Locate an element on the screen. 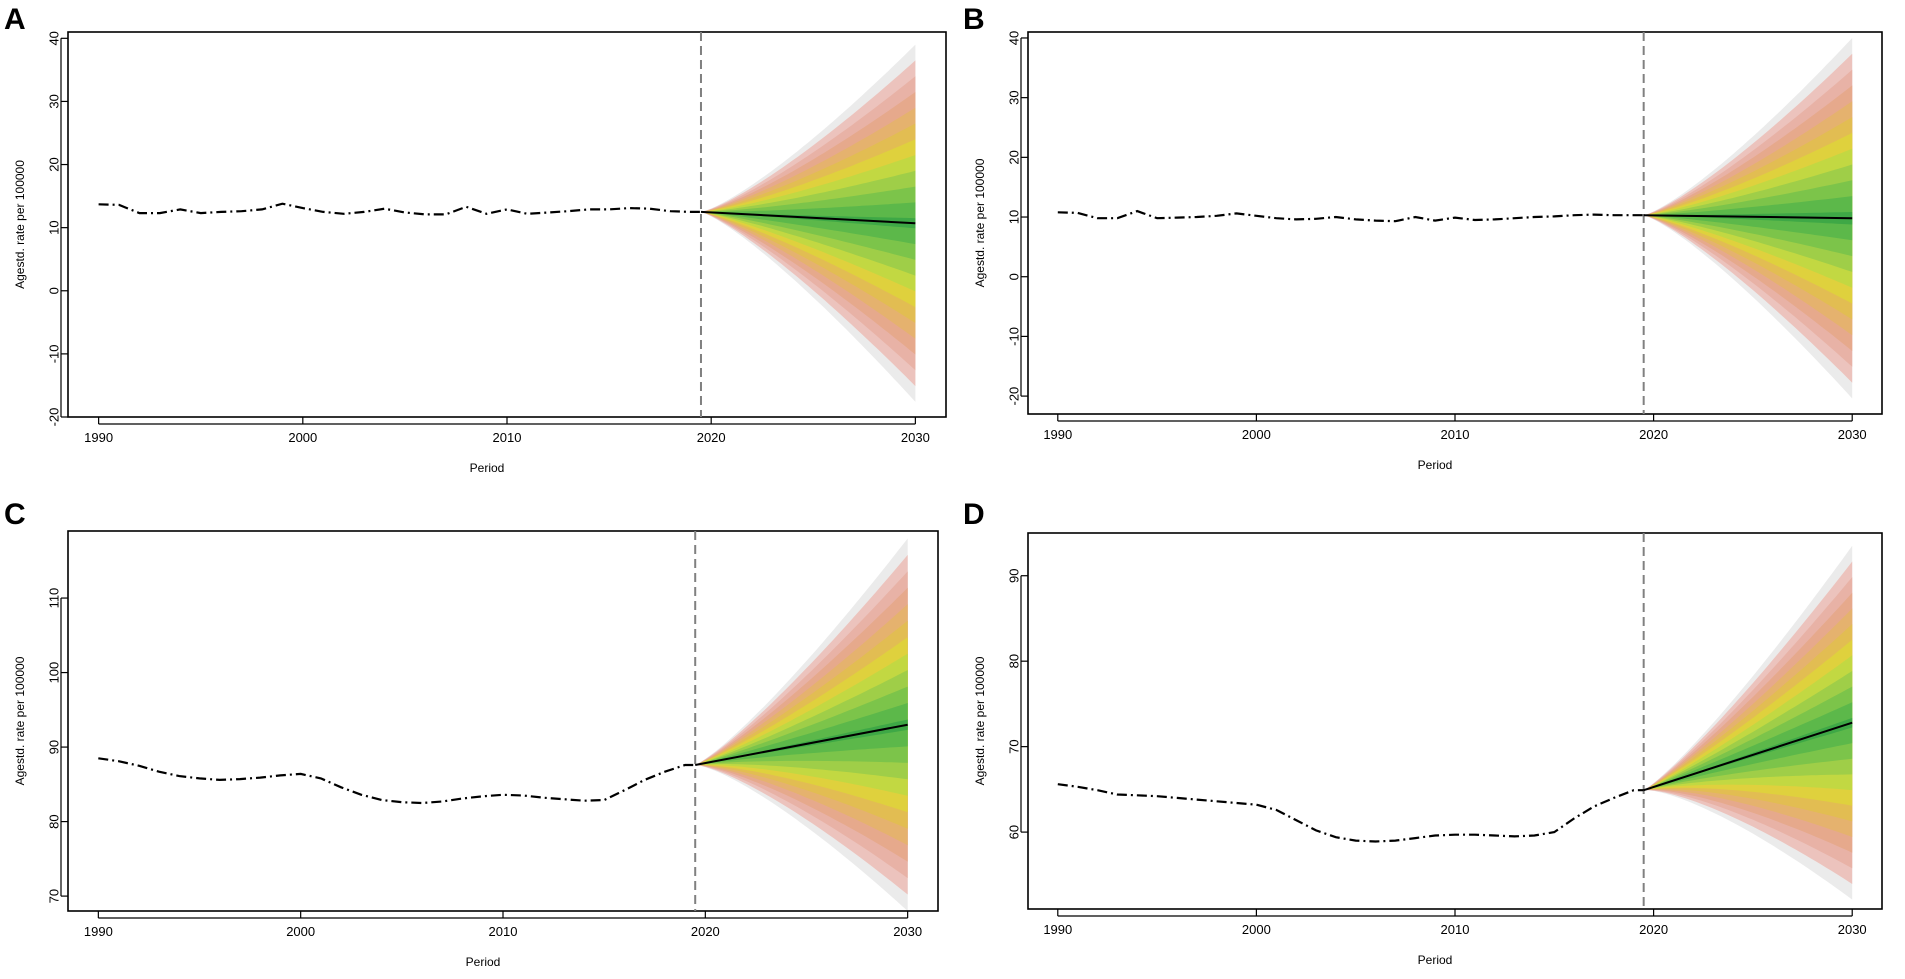 The height and width of the screenshot is (979, 1905). x-tick-label-c-2030: 2030 is located at coordinates (907, 931).